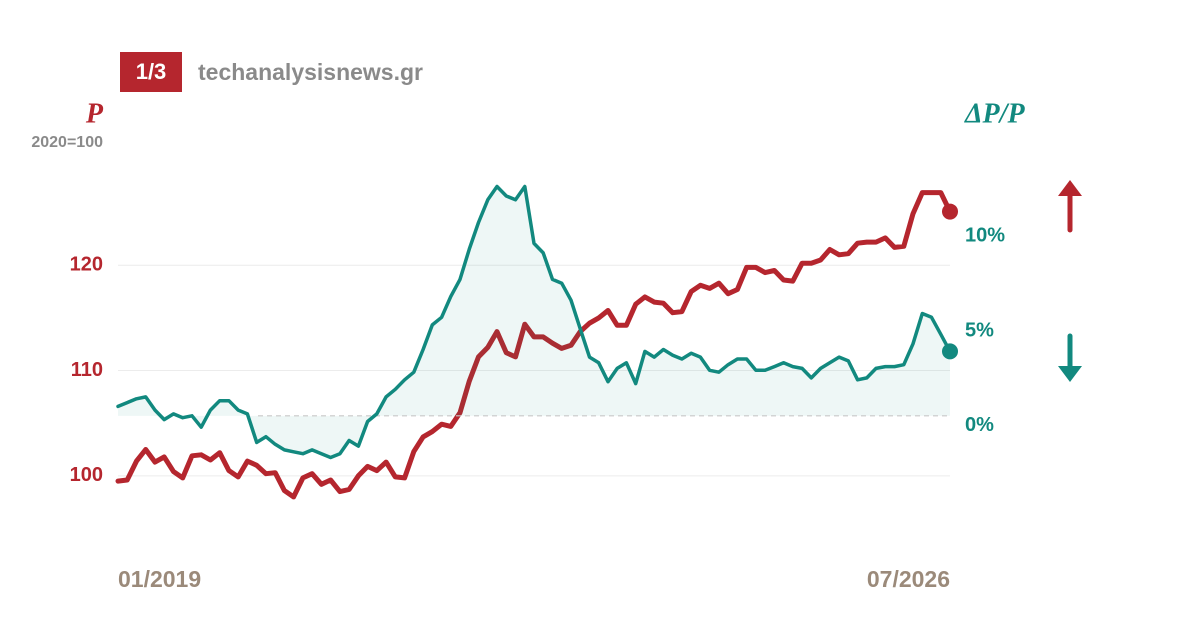 This screenshot has height=630, width=1200. What do you see at coordinates (985, 236) in the screenshot?
I see `y2-tick-label: 10%` at bounding box center [985, 236].